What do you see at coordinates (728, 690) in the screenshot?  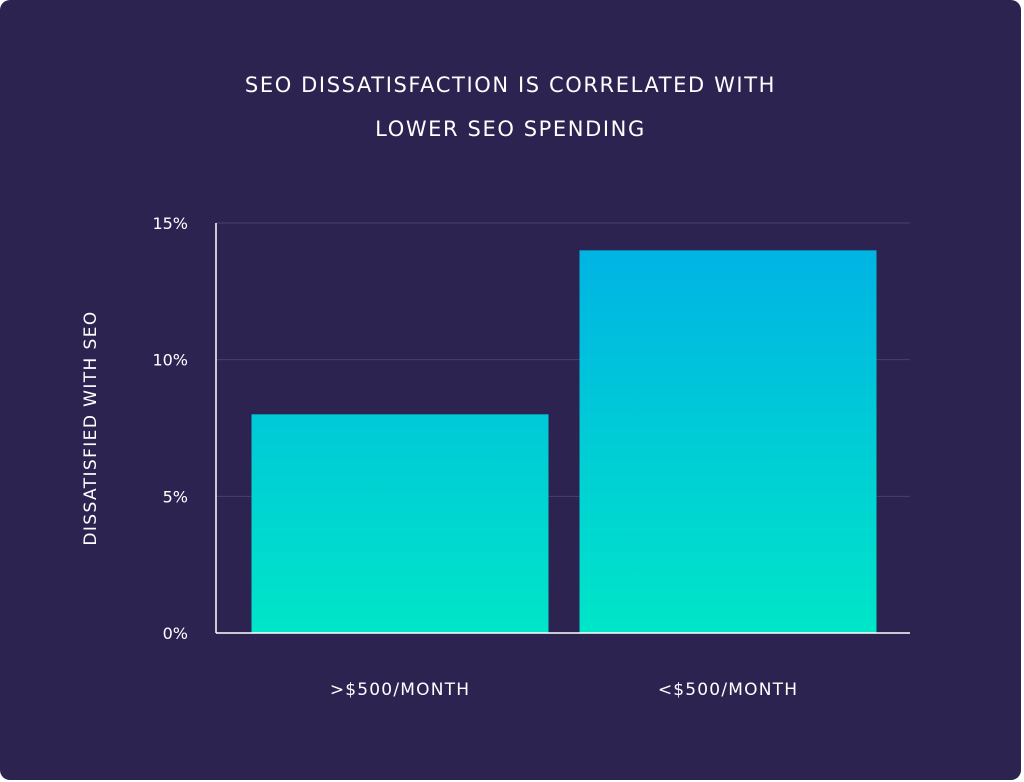 I see `x-category-label: <$500/MONTH` at bounding box center [728, 690].